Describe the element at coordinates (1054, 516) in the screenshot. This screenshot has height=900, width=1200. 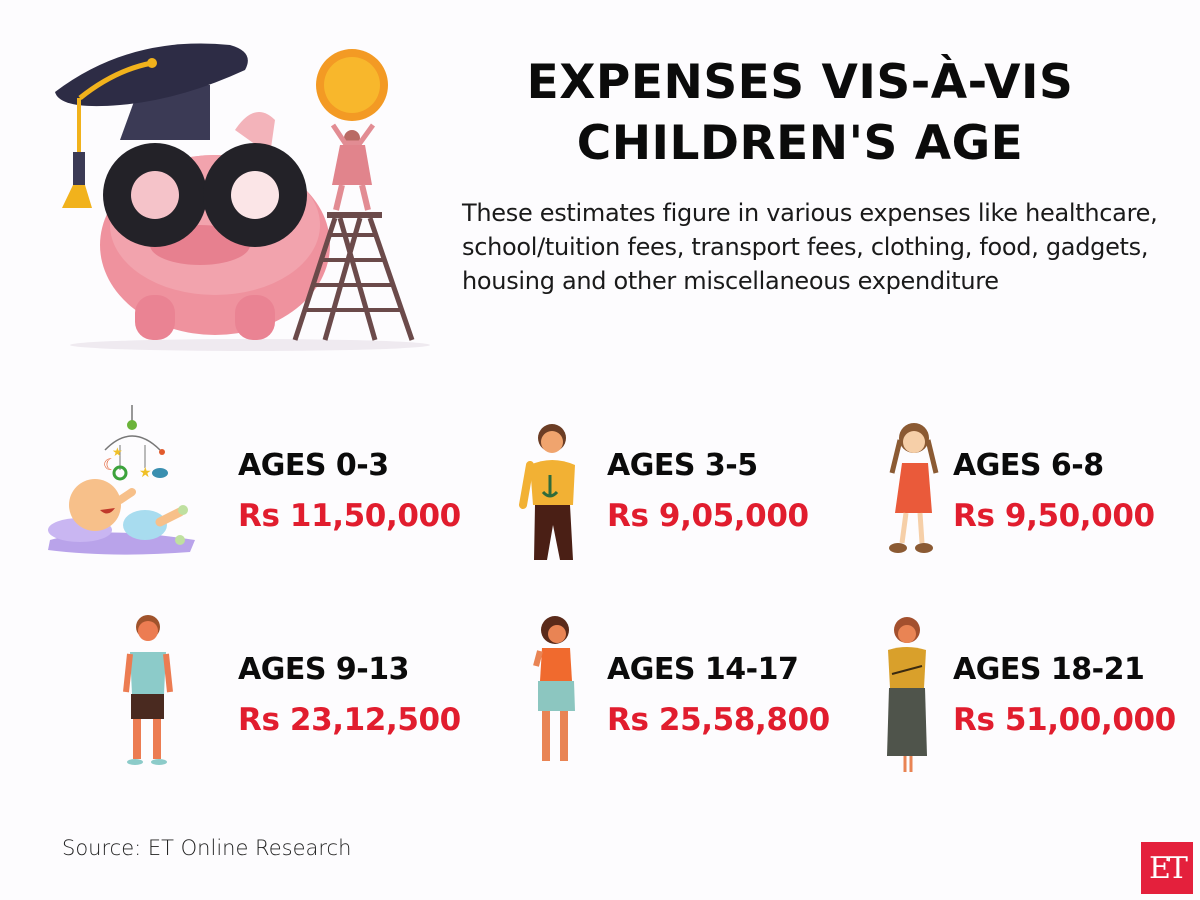
I see `age-amount: Rs 9,50,000` at that location.